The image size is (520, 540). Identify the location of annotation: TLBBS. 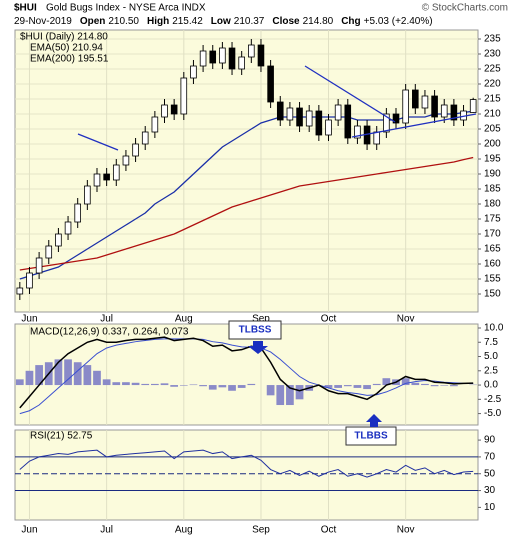
(371, 436).